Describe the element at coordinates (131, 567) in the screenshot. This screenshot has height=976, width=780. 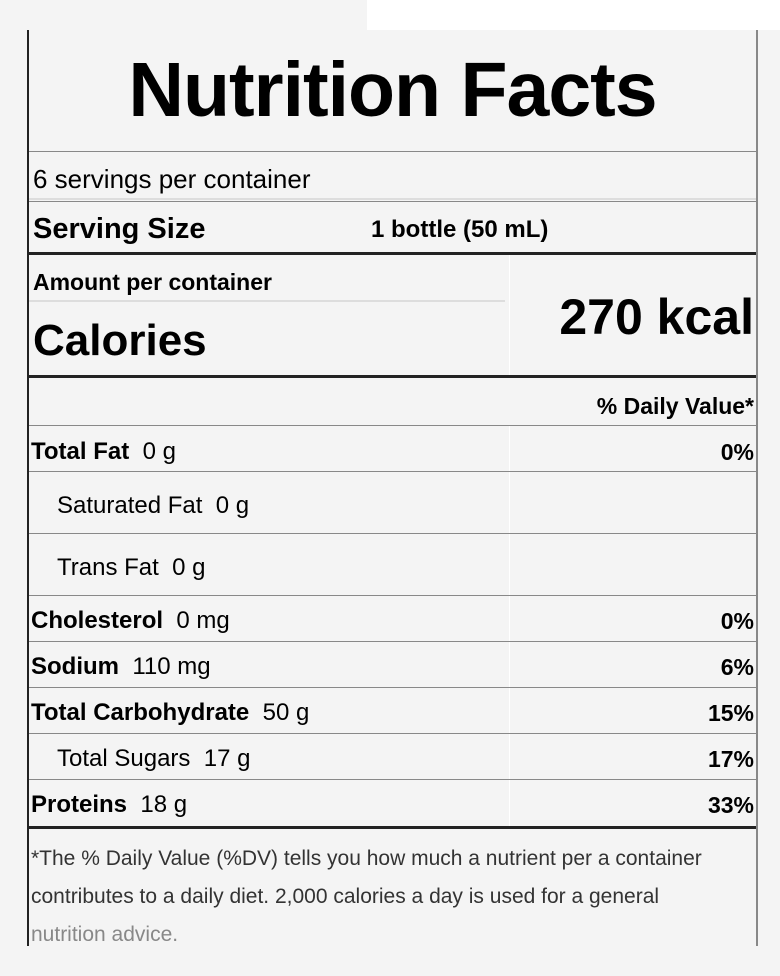
I see `nutrient-name: Trans Fat 0 g` at that location.